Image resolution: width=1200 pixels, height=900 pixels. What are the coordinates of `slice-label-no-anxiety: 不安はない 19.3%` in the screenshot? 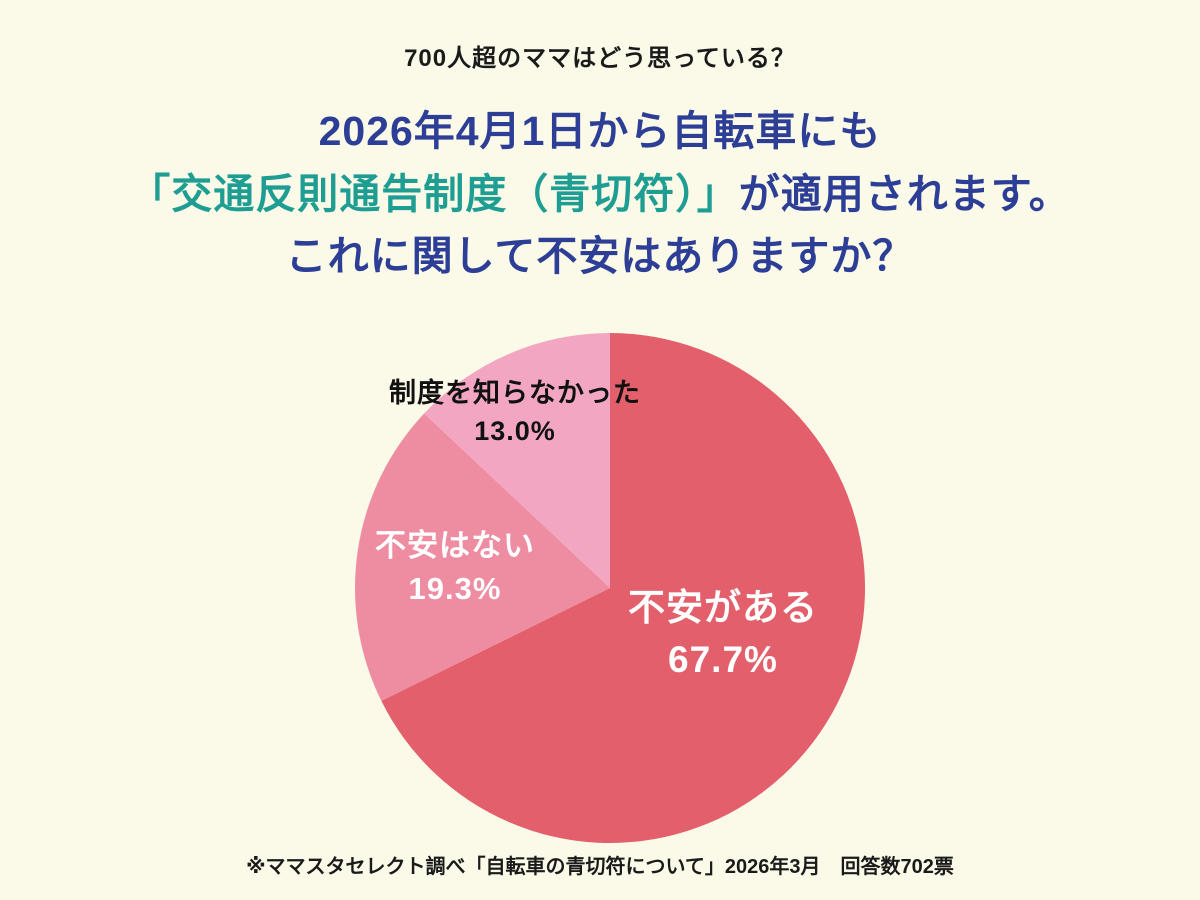 It's located at (455, 567).